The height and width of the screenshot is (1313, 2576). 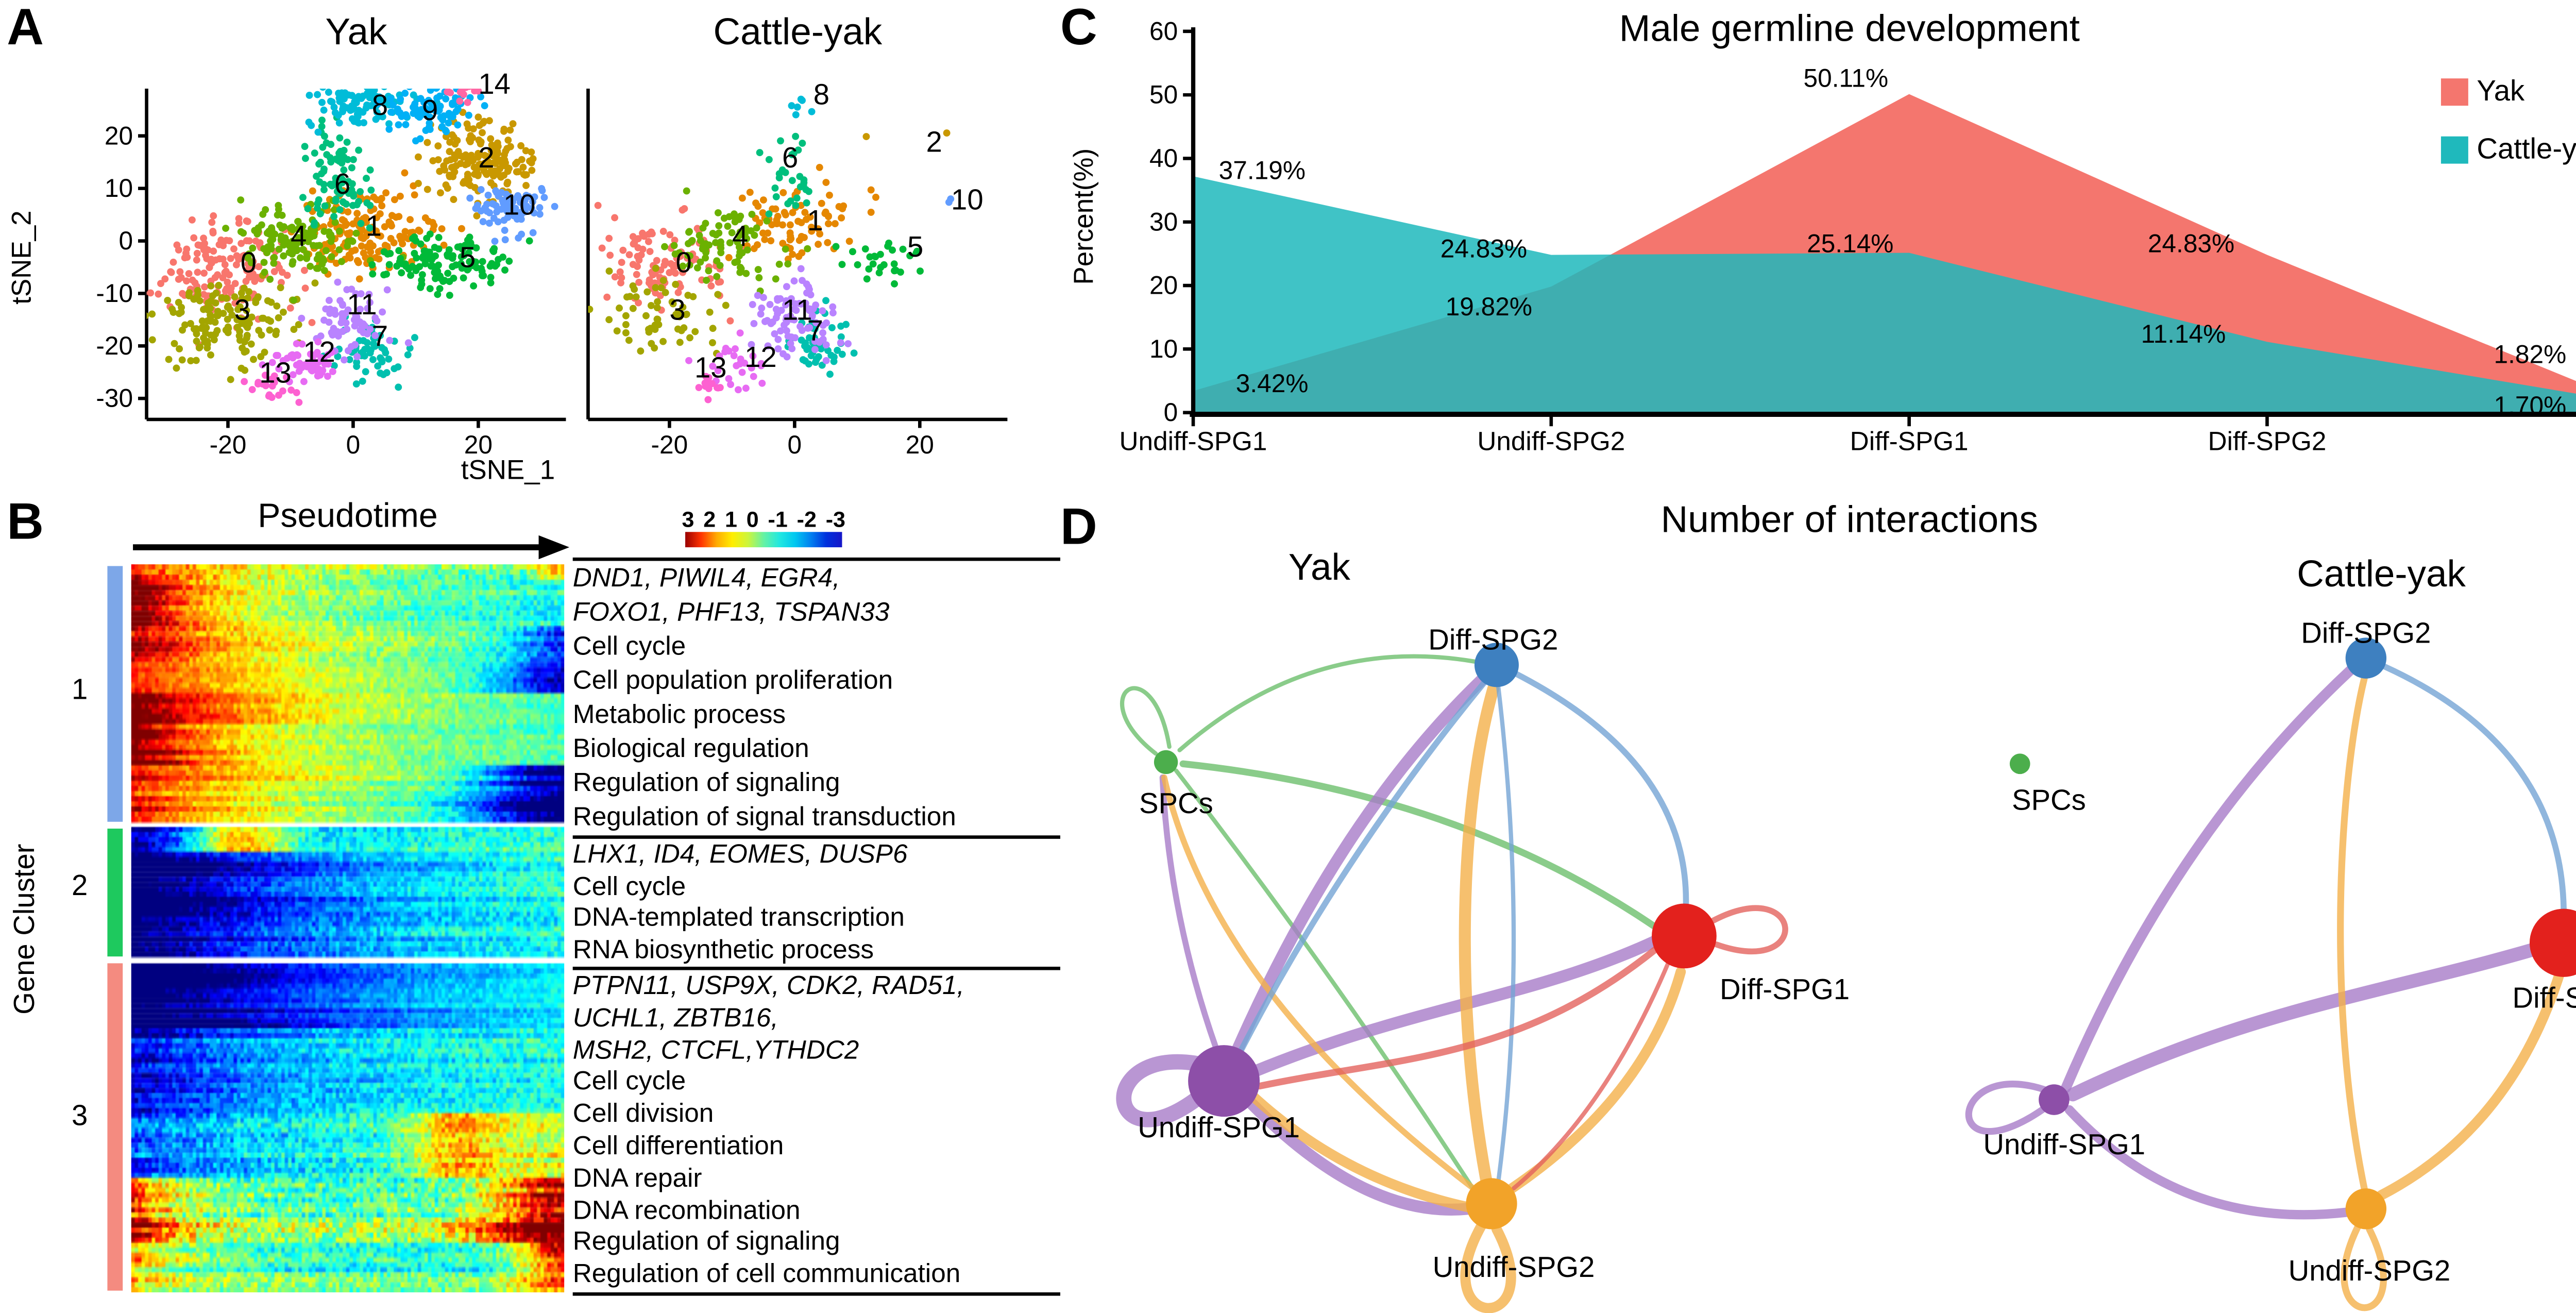 What do you see at coordinates (730, 519) in the screenshot?
I see `colorbar-tick: 1` at bounding box center [730, 519].